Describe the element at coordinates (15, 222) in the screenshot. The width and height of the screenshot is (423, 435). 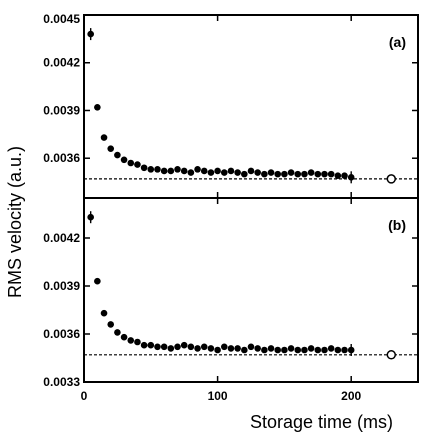
I see `y-axis-label: RMS velocity (a.u.)` at that location.